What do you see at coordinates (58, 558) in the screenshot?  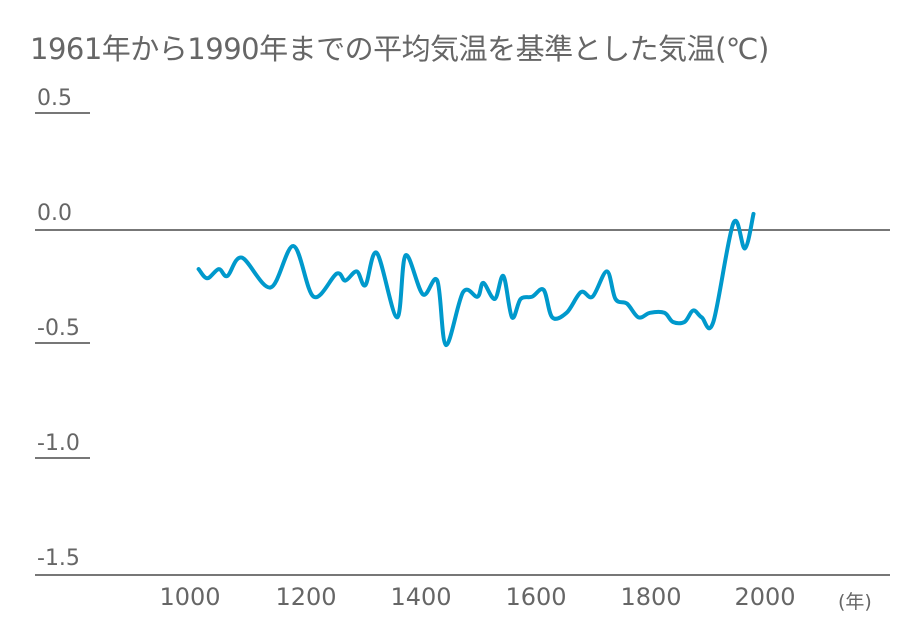 I see `y-tick-label: -1.5` at bounding box center [58, 558].